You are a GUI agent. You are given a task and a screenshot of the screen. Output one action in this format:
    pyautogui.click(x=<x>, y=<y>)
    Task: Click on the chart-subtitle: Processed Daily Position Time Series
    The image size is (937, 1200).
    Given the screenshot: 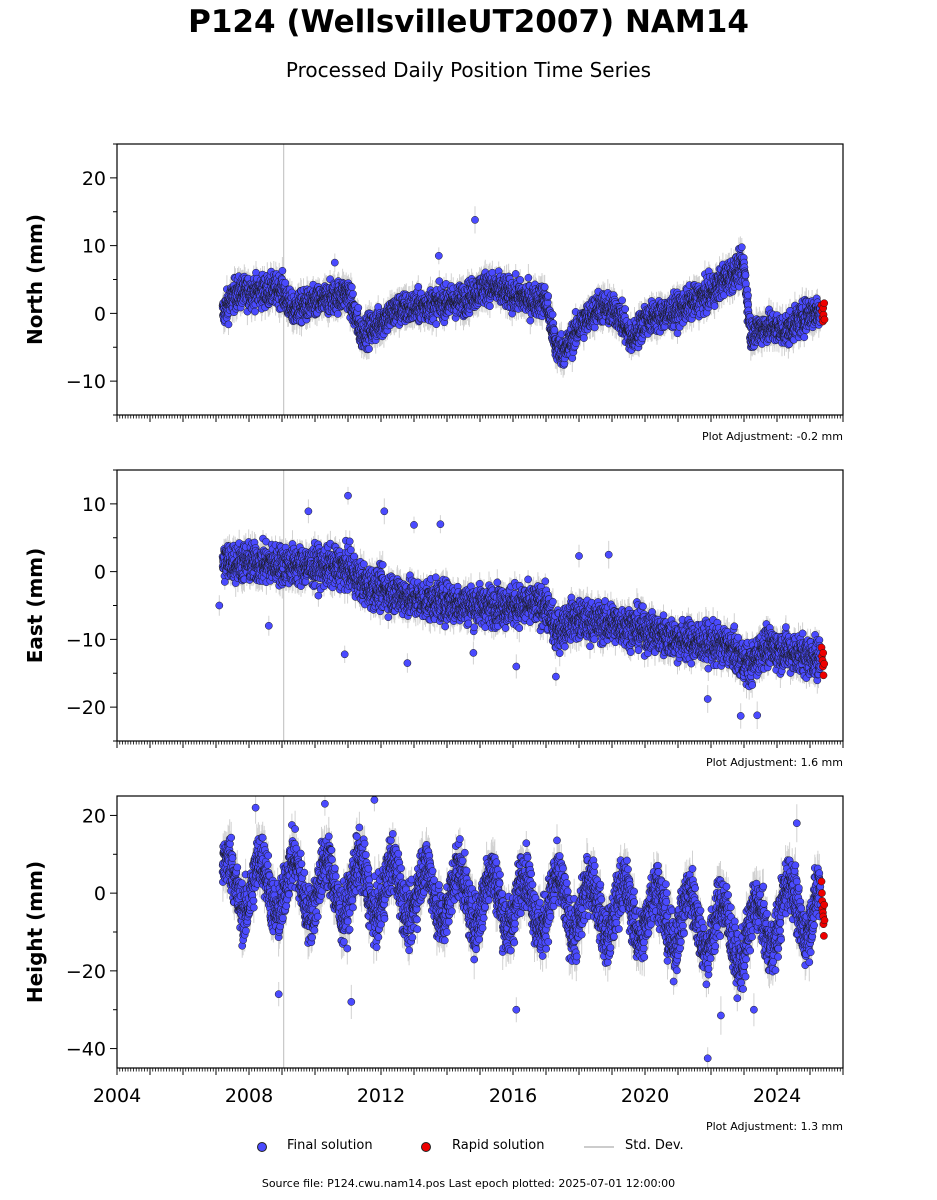 What is the action you would take?
    pyautogui.click(x=468, y=70)
    